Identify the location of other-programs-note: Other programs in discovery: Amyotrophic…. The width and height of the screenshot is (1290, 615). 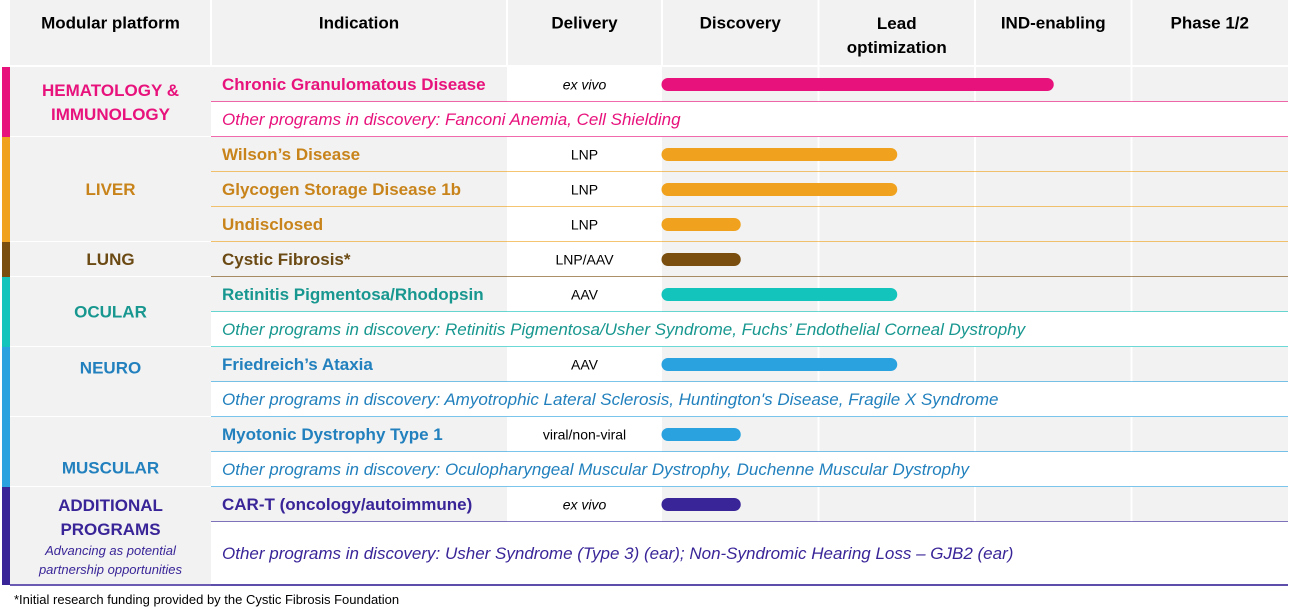
(610, 399).